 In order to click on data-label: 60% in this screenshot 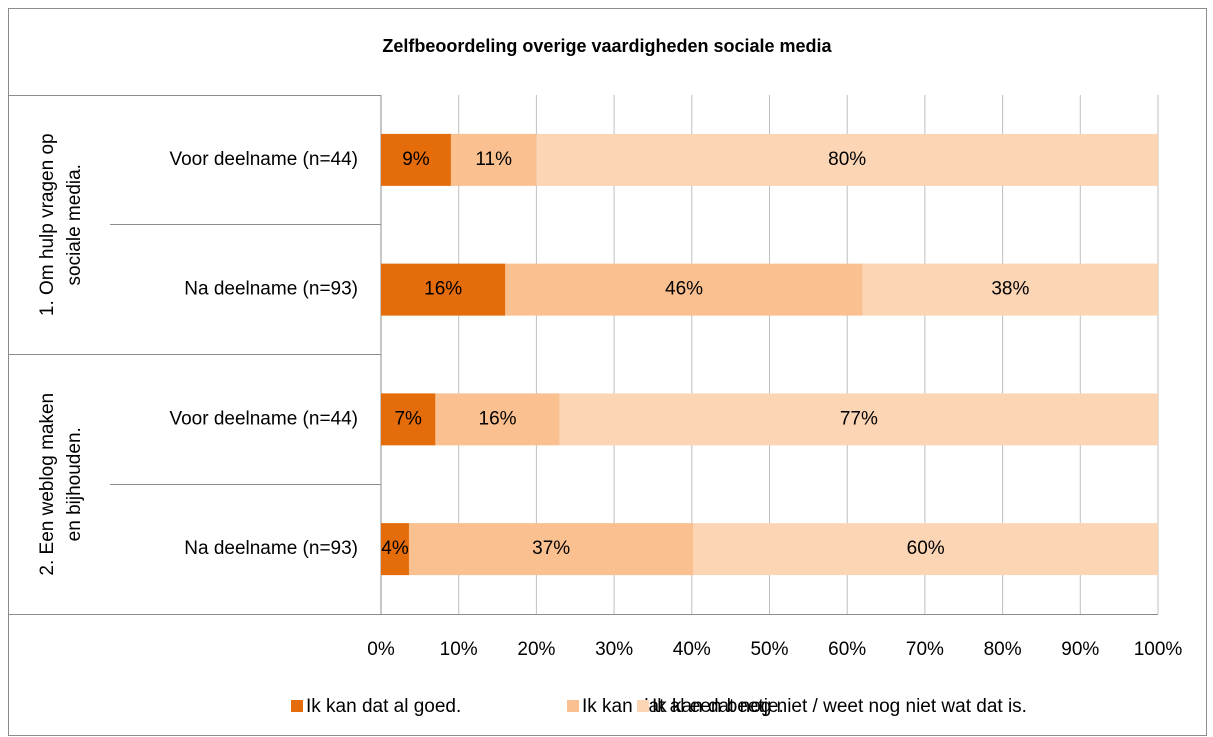, I will do `click(926, 548)`.